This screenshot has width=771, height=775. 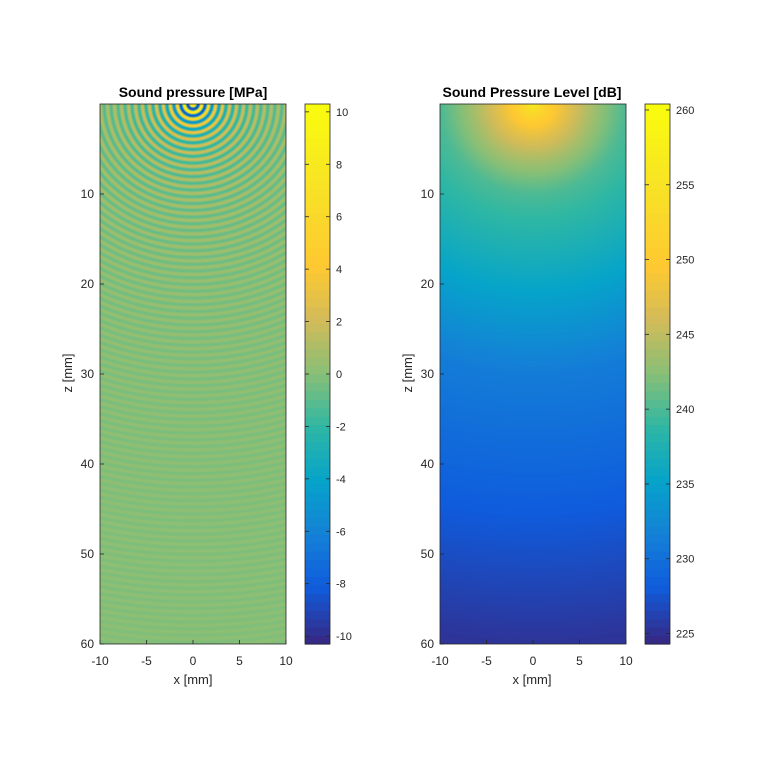 What do you see at coordinates (146, 661) in the screenshot?
I see `x-tick-label: -5` at bounding box center [146, 661].